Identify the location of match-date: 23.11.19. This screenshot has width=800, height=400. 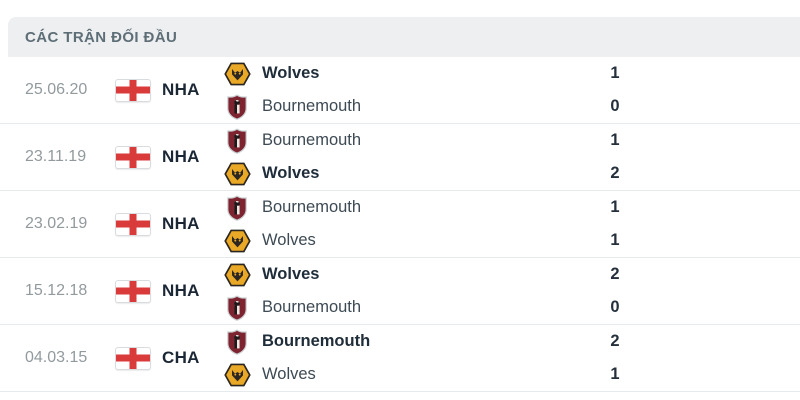
(56, 156).